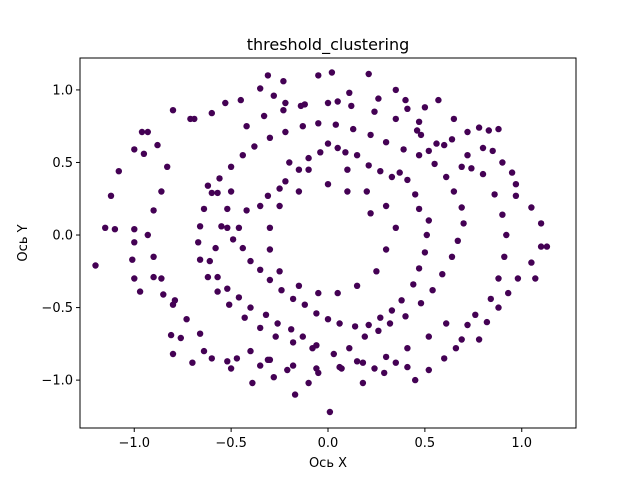 Image resolution: width=640 pixels, height=485 pixels. I want to click on x-tick-label: 1.0, so click(521, 443).